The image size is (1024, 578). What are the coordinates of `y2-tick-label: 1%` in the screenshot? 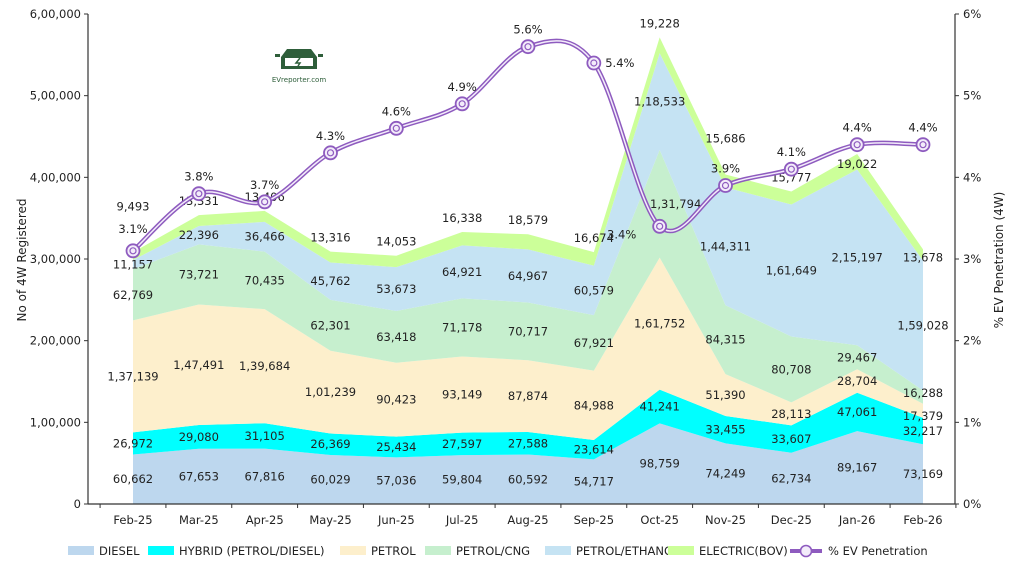 It's located at (972, 422).